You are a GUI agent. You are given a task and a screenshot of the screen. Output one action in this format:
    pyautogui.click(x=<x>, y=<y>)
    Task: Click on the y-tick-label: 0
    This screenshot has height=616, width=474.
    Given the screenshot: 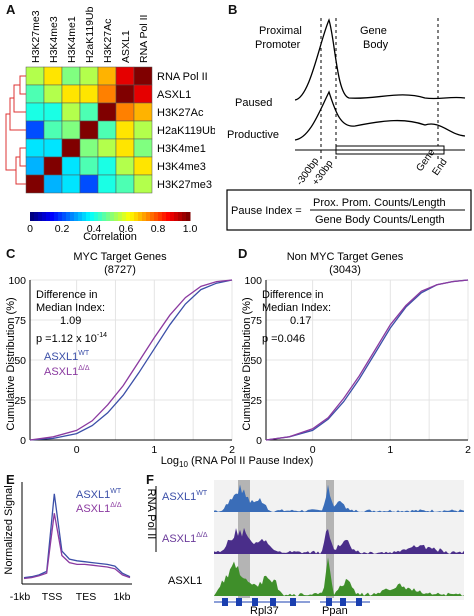 What is the action you would take?
    pyautogui.click(x=259, y=441)
    